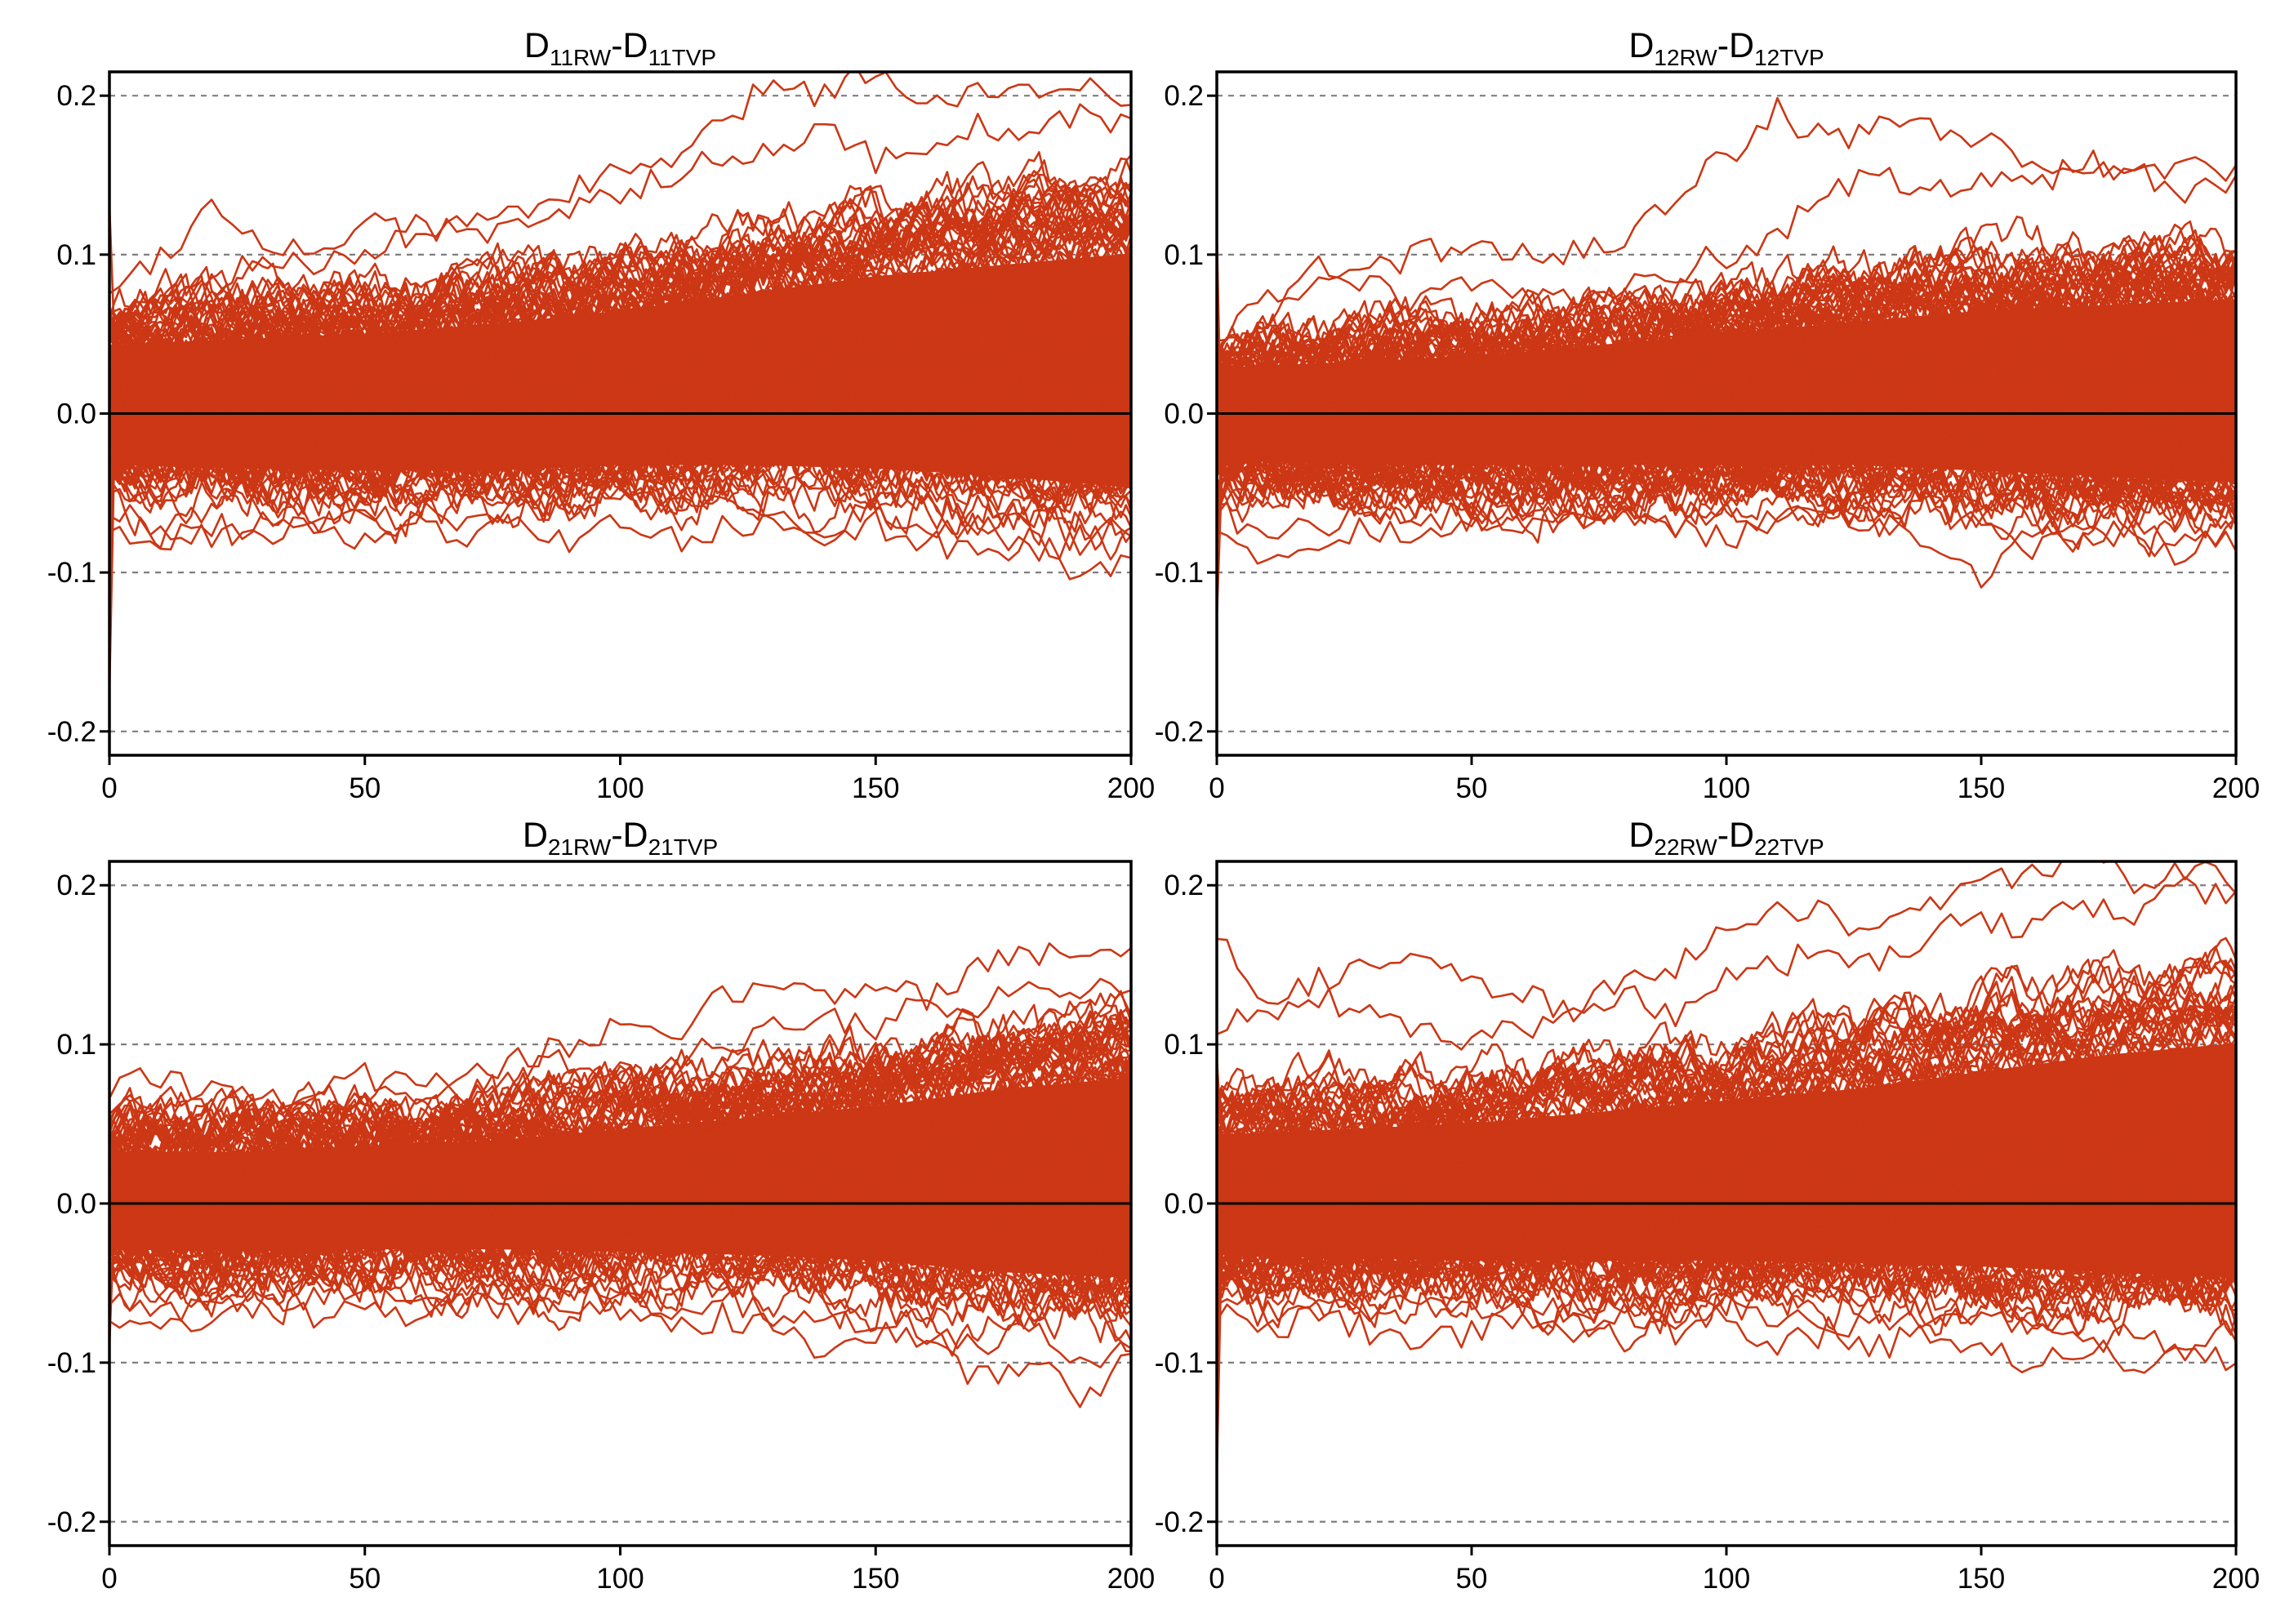  I want to click on panel-title: D12RW-D12TVP, so click(1726, 48).